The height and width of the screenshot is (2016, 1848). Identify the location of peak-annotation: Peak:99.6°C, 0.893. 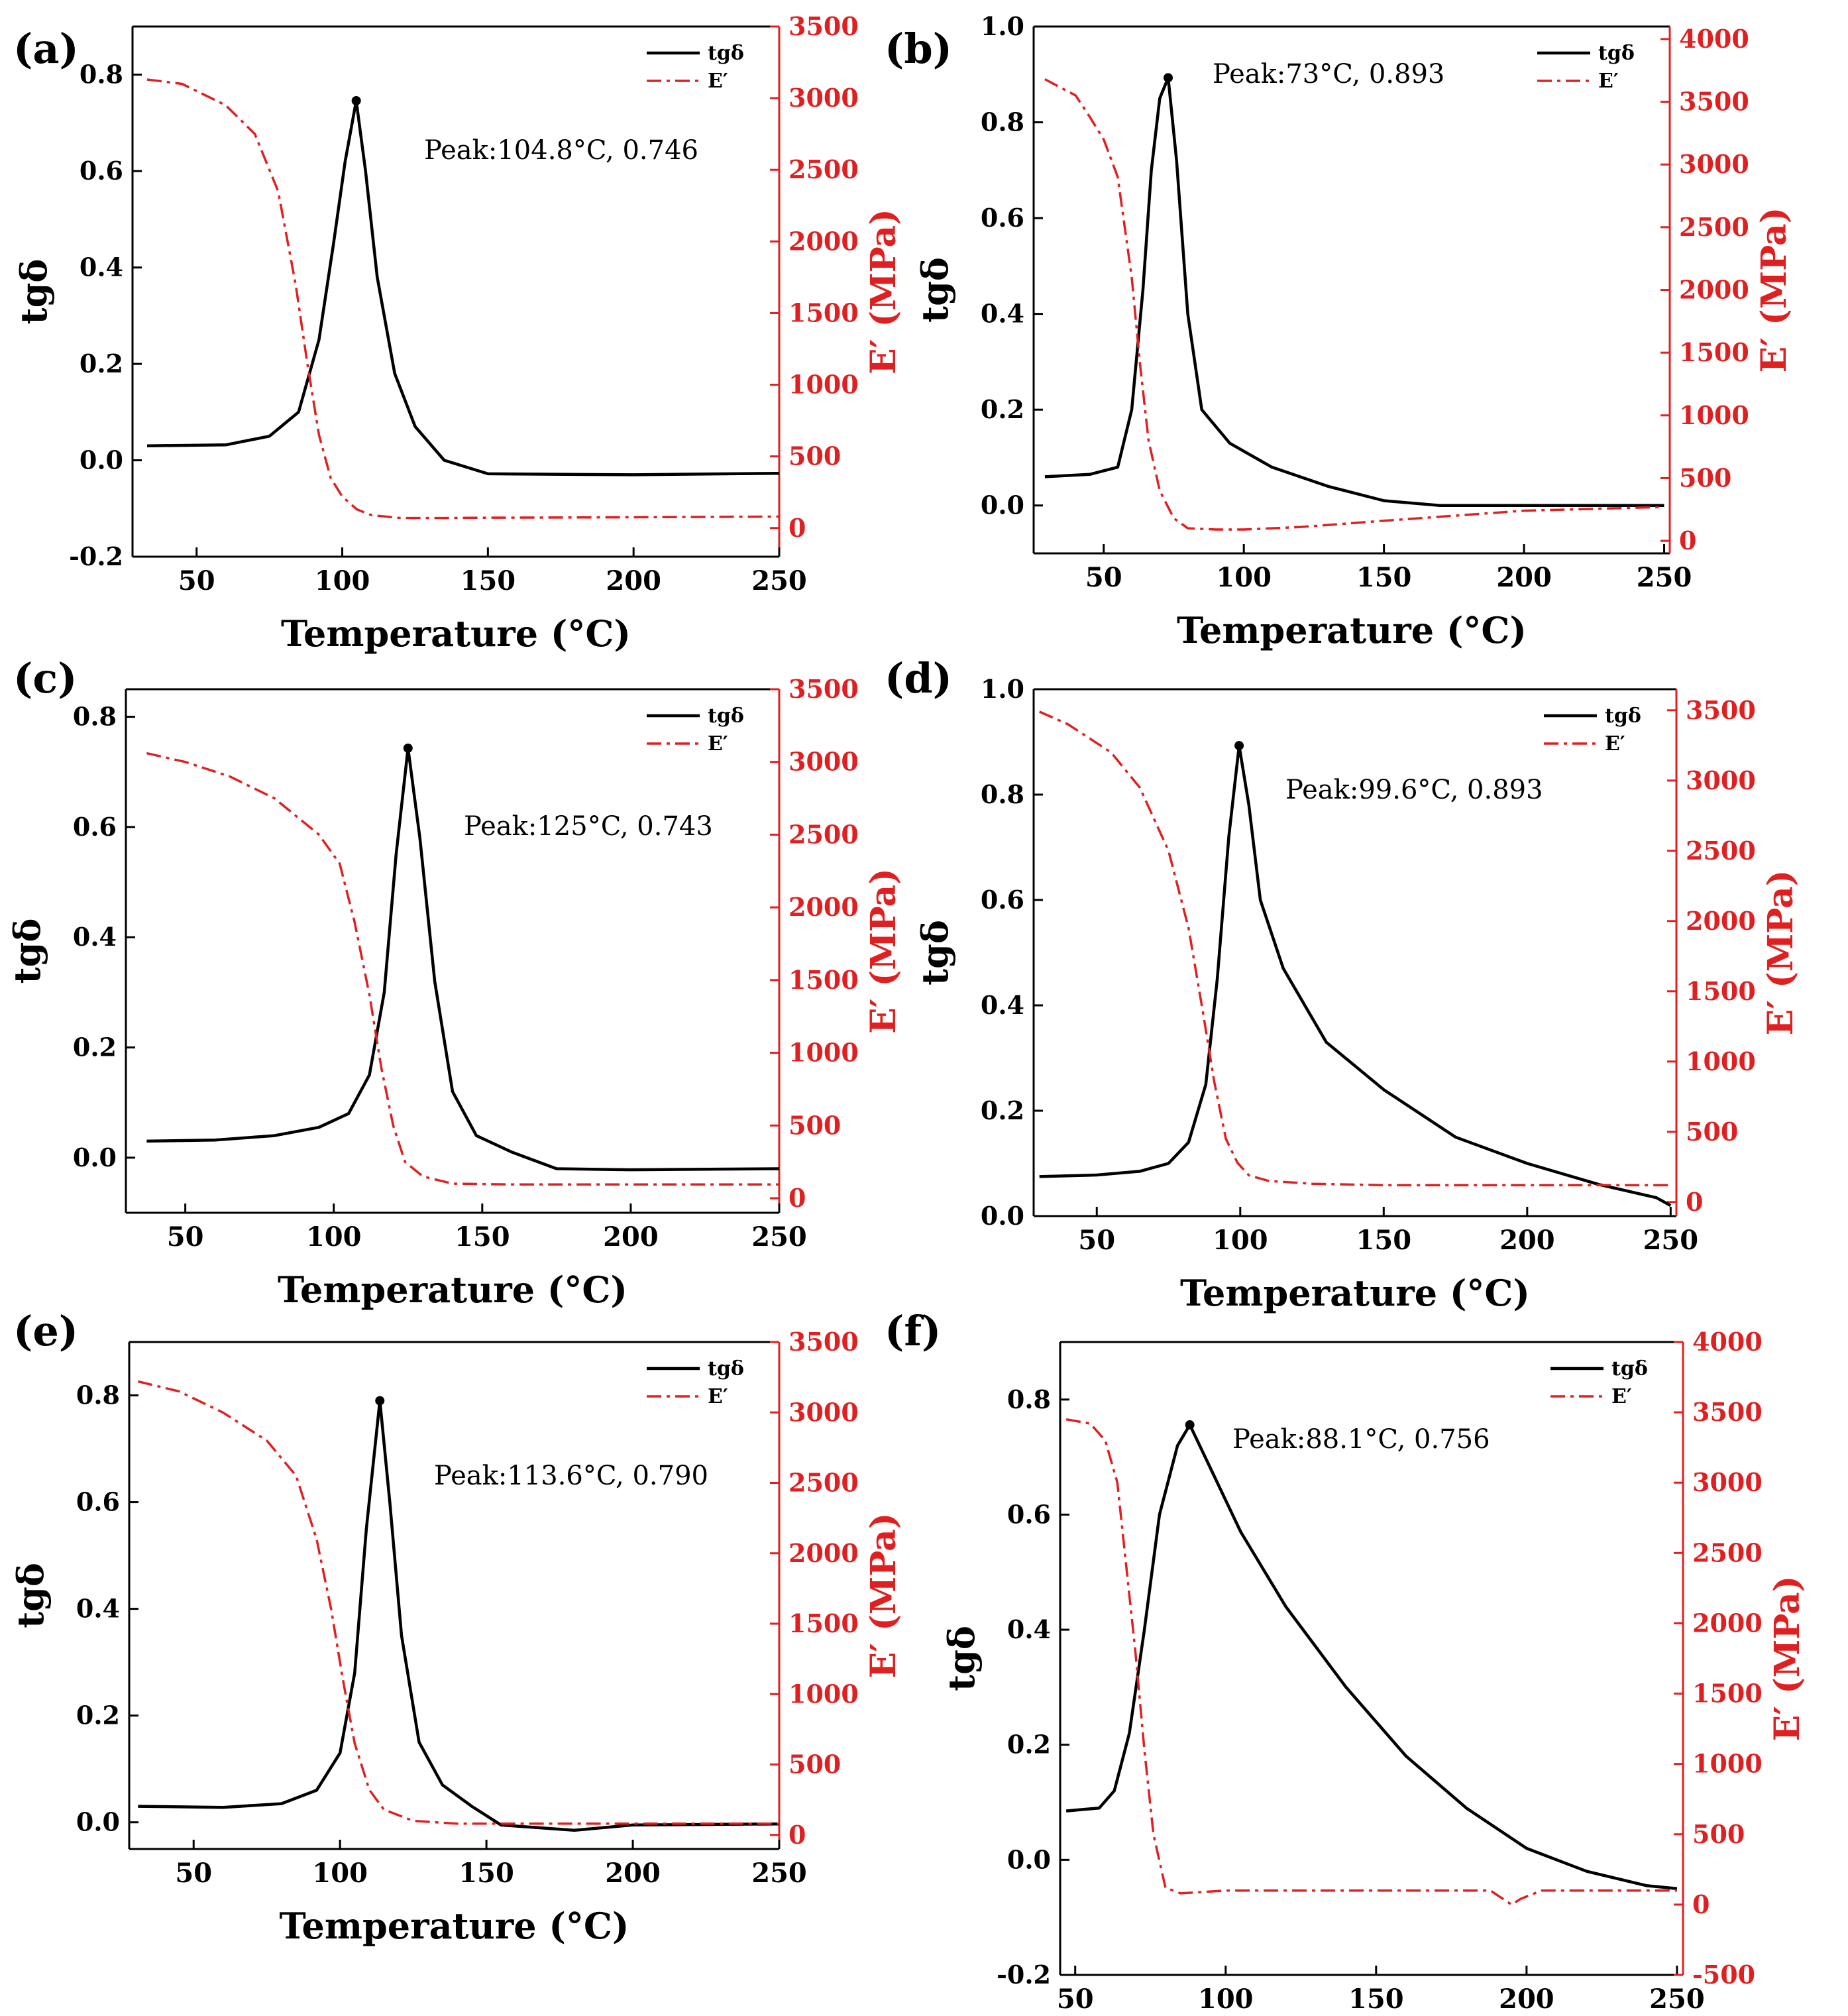
(1414, 790).